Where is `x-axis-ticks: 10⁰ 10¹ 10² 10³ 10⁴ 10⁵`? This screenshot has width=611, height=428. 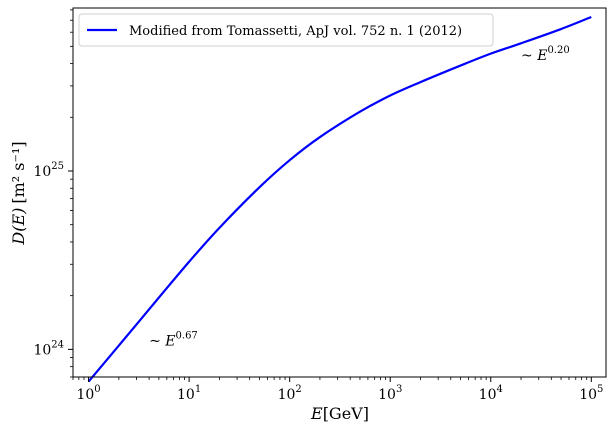
x-axis-ticks: 10⁰ 10¹ 10² 10³ 10⁴ 10⁵ is located at coordinates (337, 390).